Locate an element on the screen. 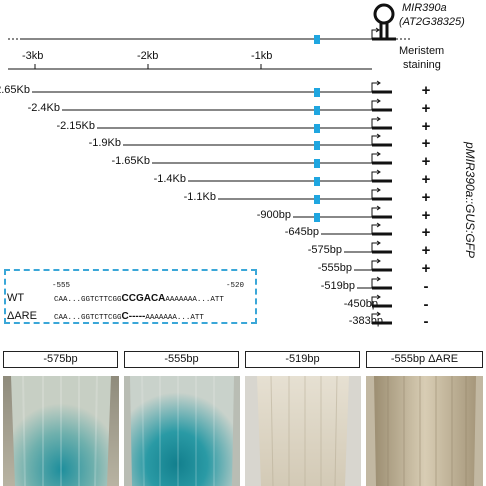 This screenshot has height=486, width=486. hairpin-loop-icon is located at coordinates (384, 14).